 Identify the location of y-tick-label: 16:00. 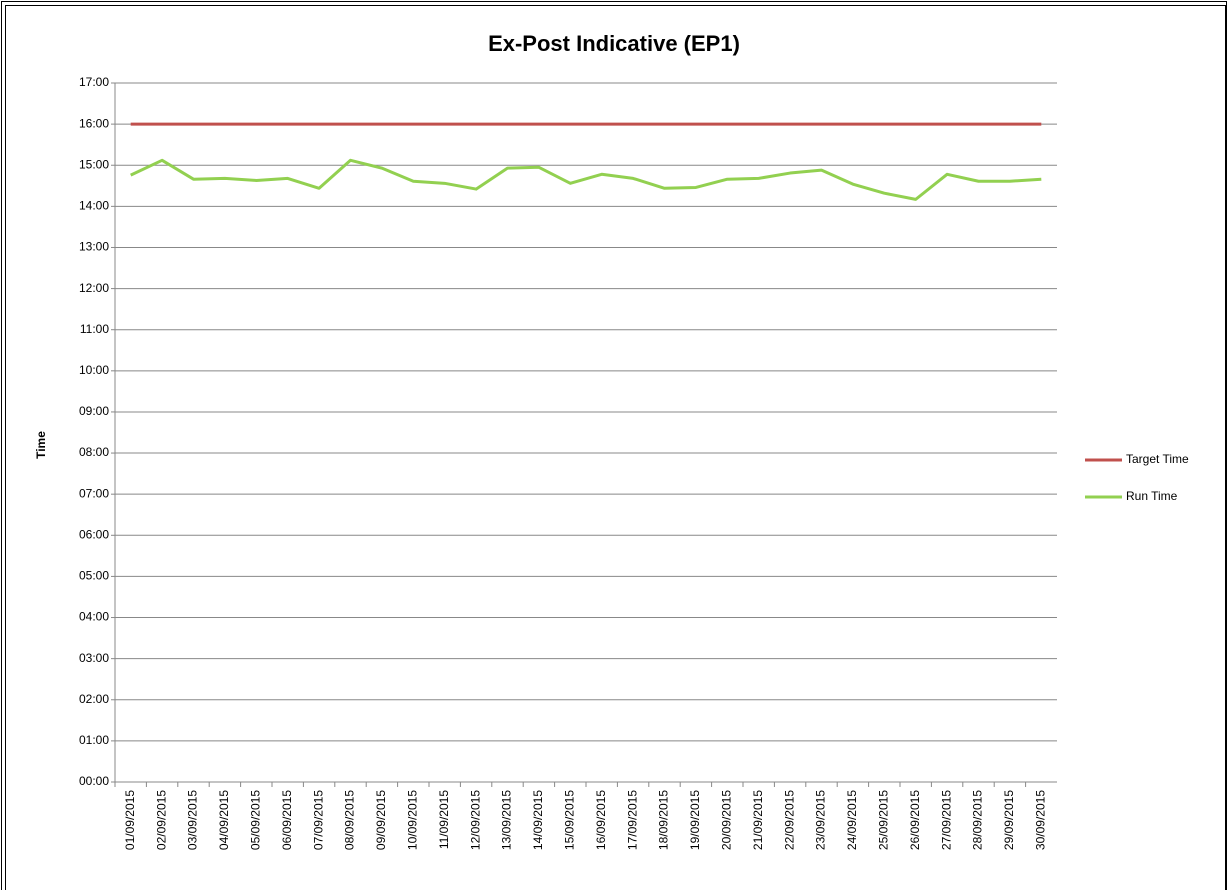
(94, 123).